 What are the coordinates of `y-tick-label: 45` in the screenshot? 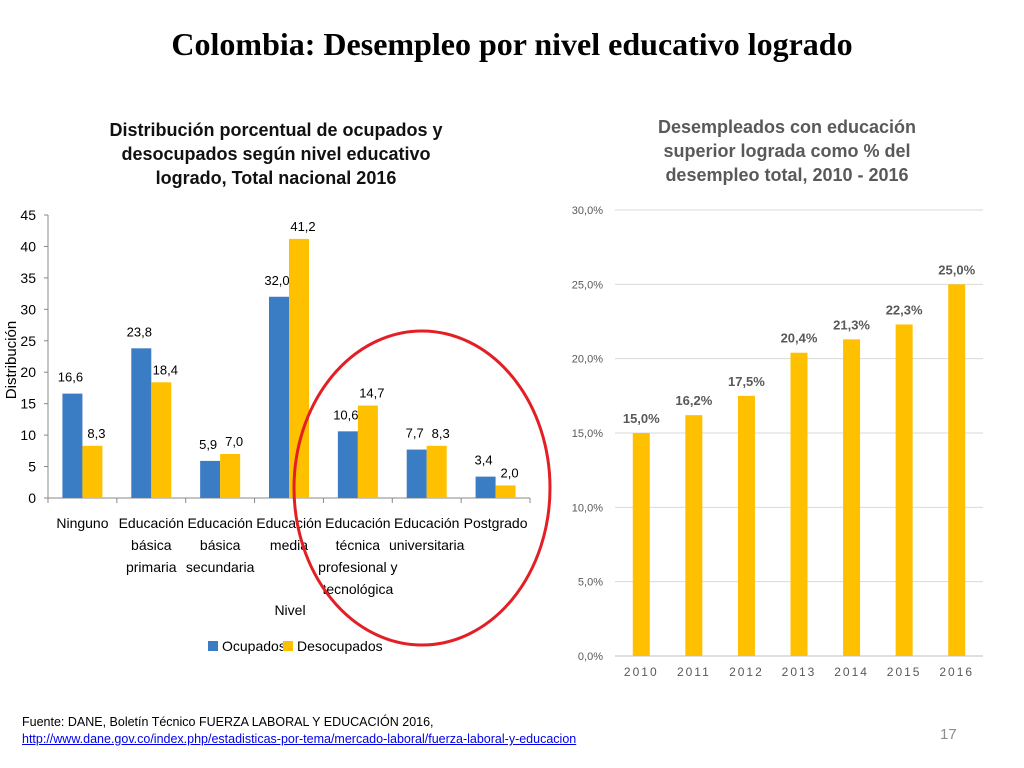 It's located at (28, 215).